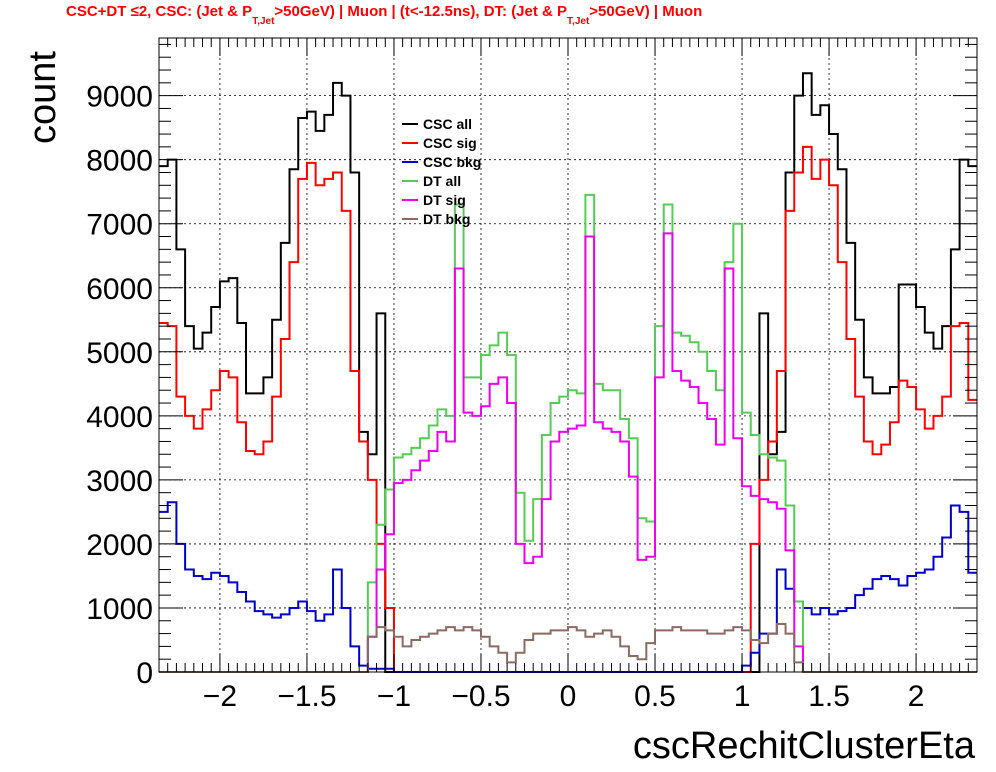 The height and width of the screenshot is (772, 996). Describe the element at coordinates (394, 696) in the screenshot. I see `x-tick-label: −1` at that location.